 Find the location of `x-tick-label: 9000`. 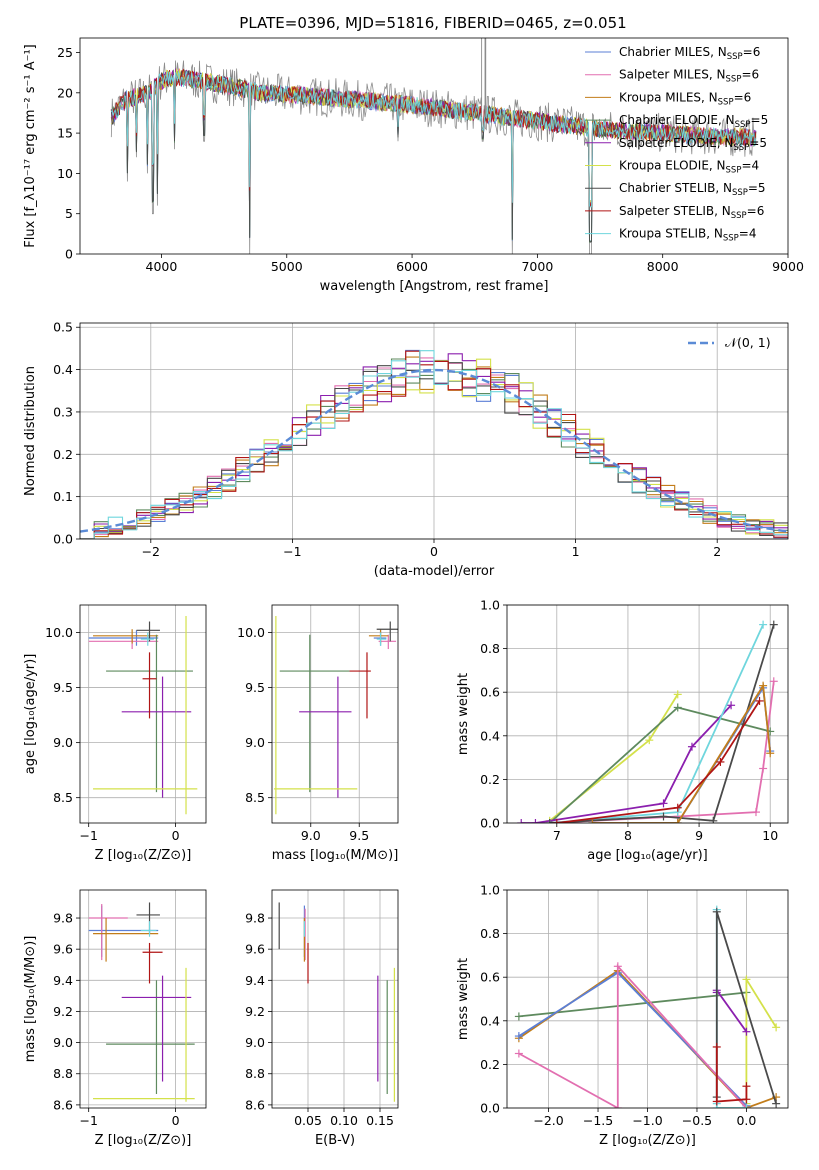

x-tick-label: 9000 is located at coordinates (788, 266).